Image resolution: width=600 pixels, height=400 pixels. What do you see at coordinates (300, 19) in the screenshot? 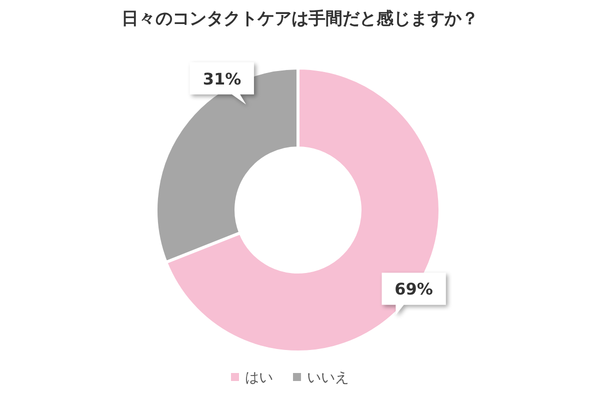
I see `title: 日々のコンタクトケアは手間だと感じますか？` at bounding box center [300, 19].